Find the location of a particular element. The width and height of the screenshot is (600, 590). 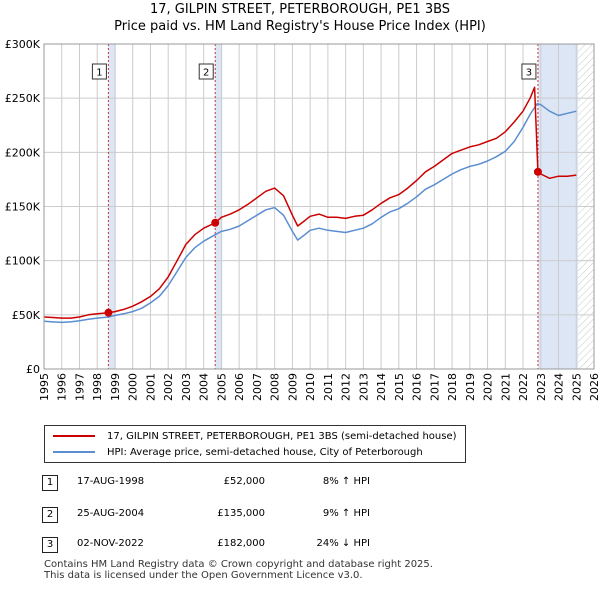

x-tick-label: 2020 is located at coordinates (488, 387).